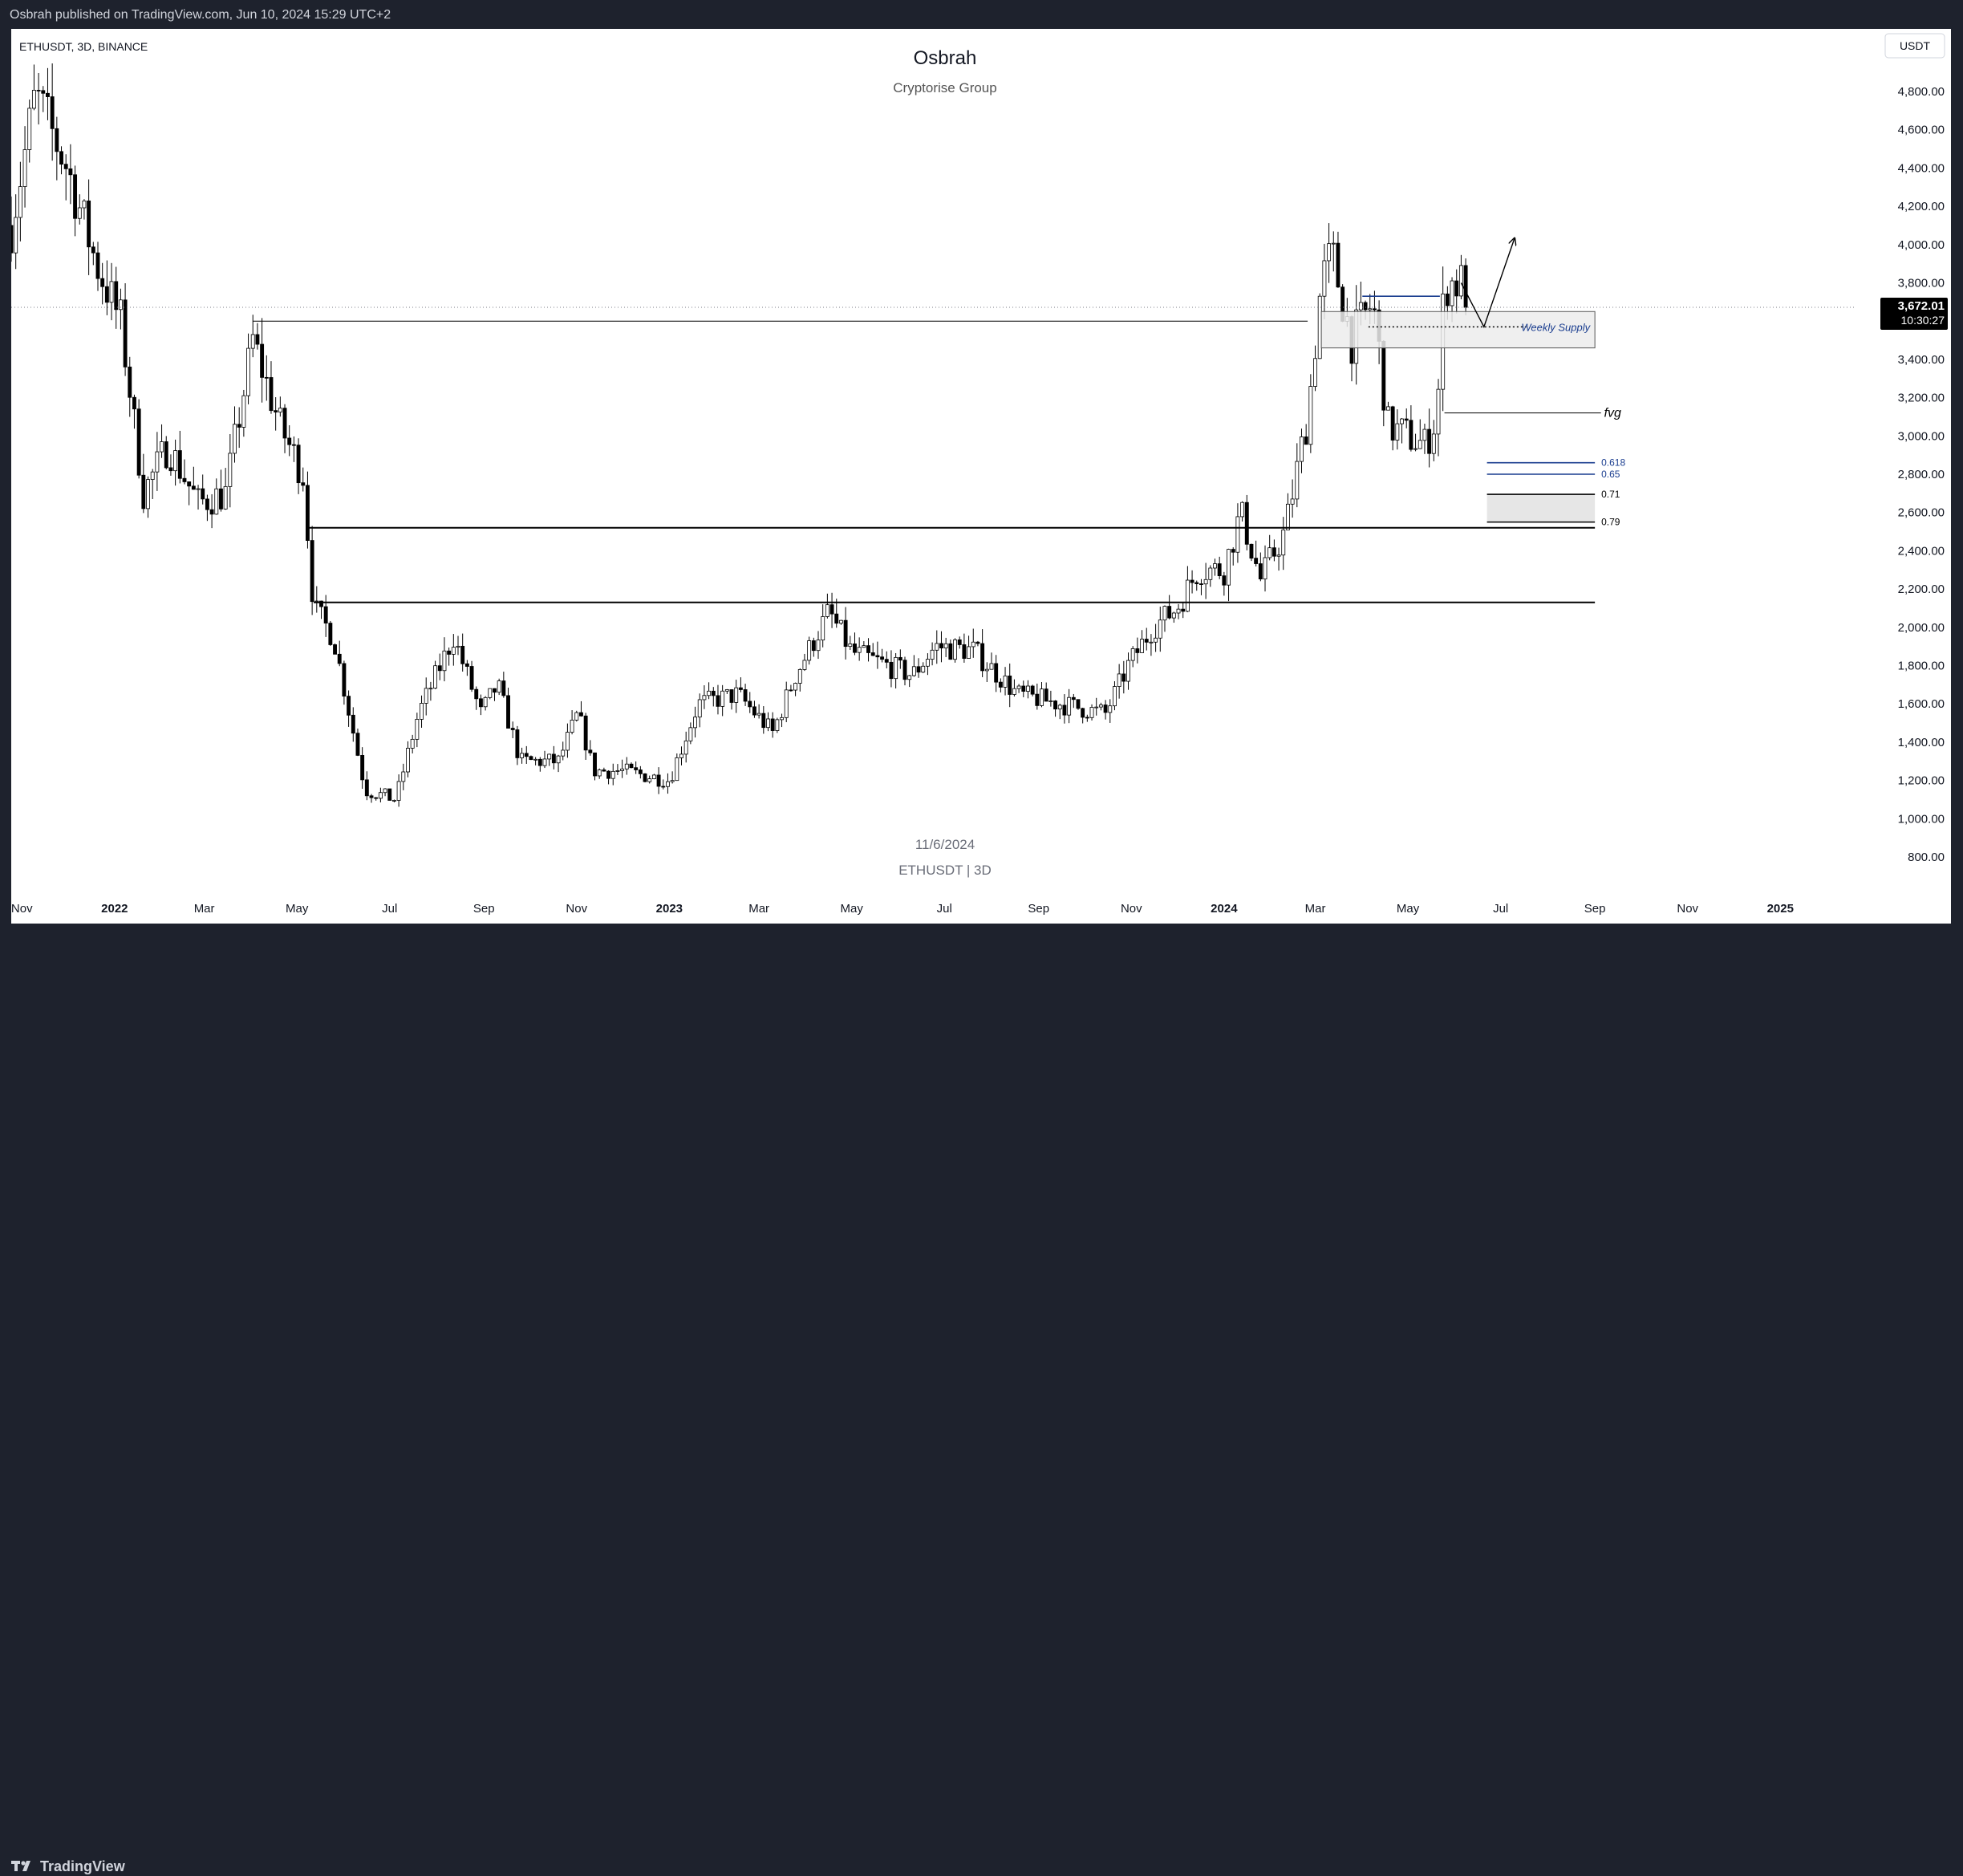 The image size is (1963, 1876). Describe the element at coordinates (945, 58) in the screenshot. I see `author-title: Osbrah` at that location.